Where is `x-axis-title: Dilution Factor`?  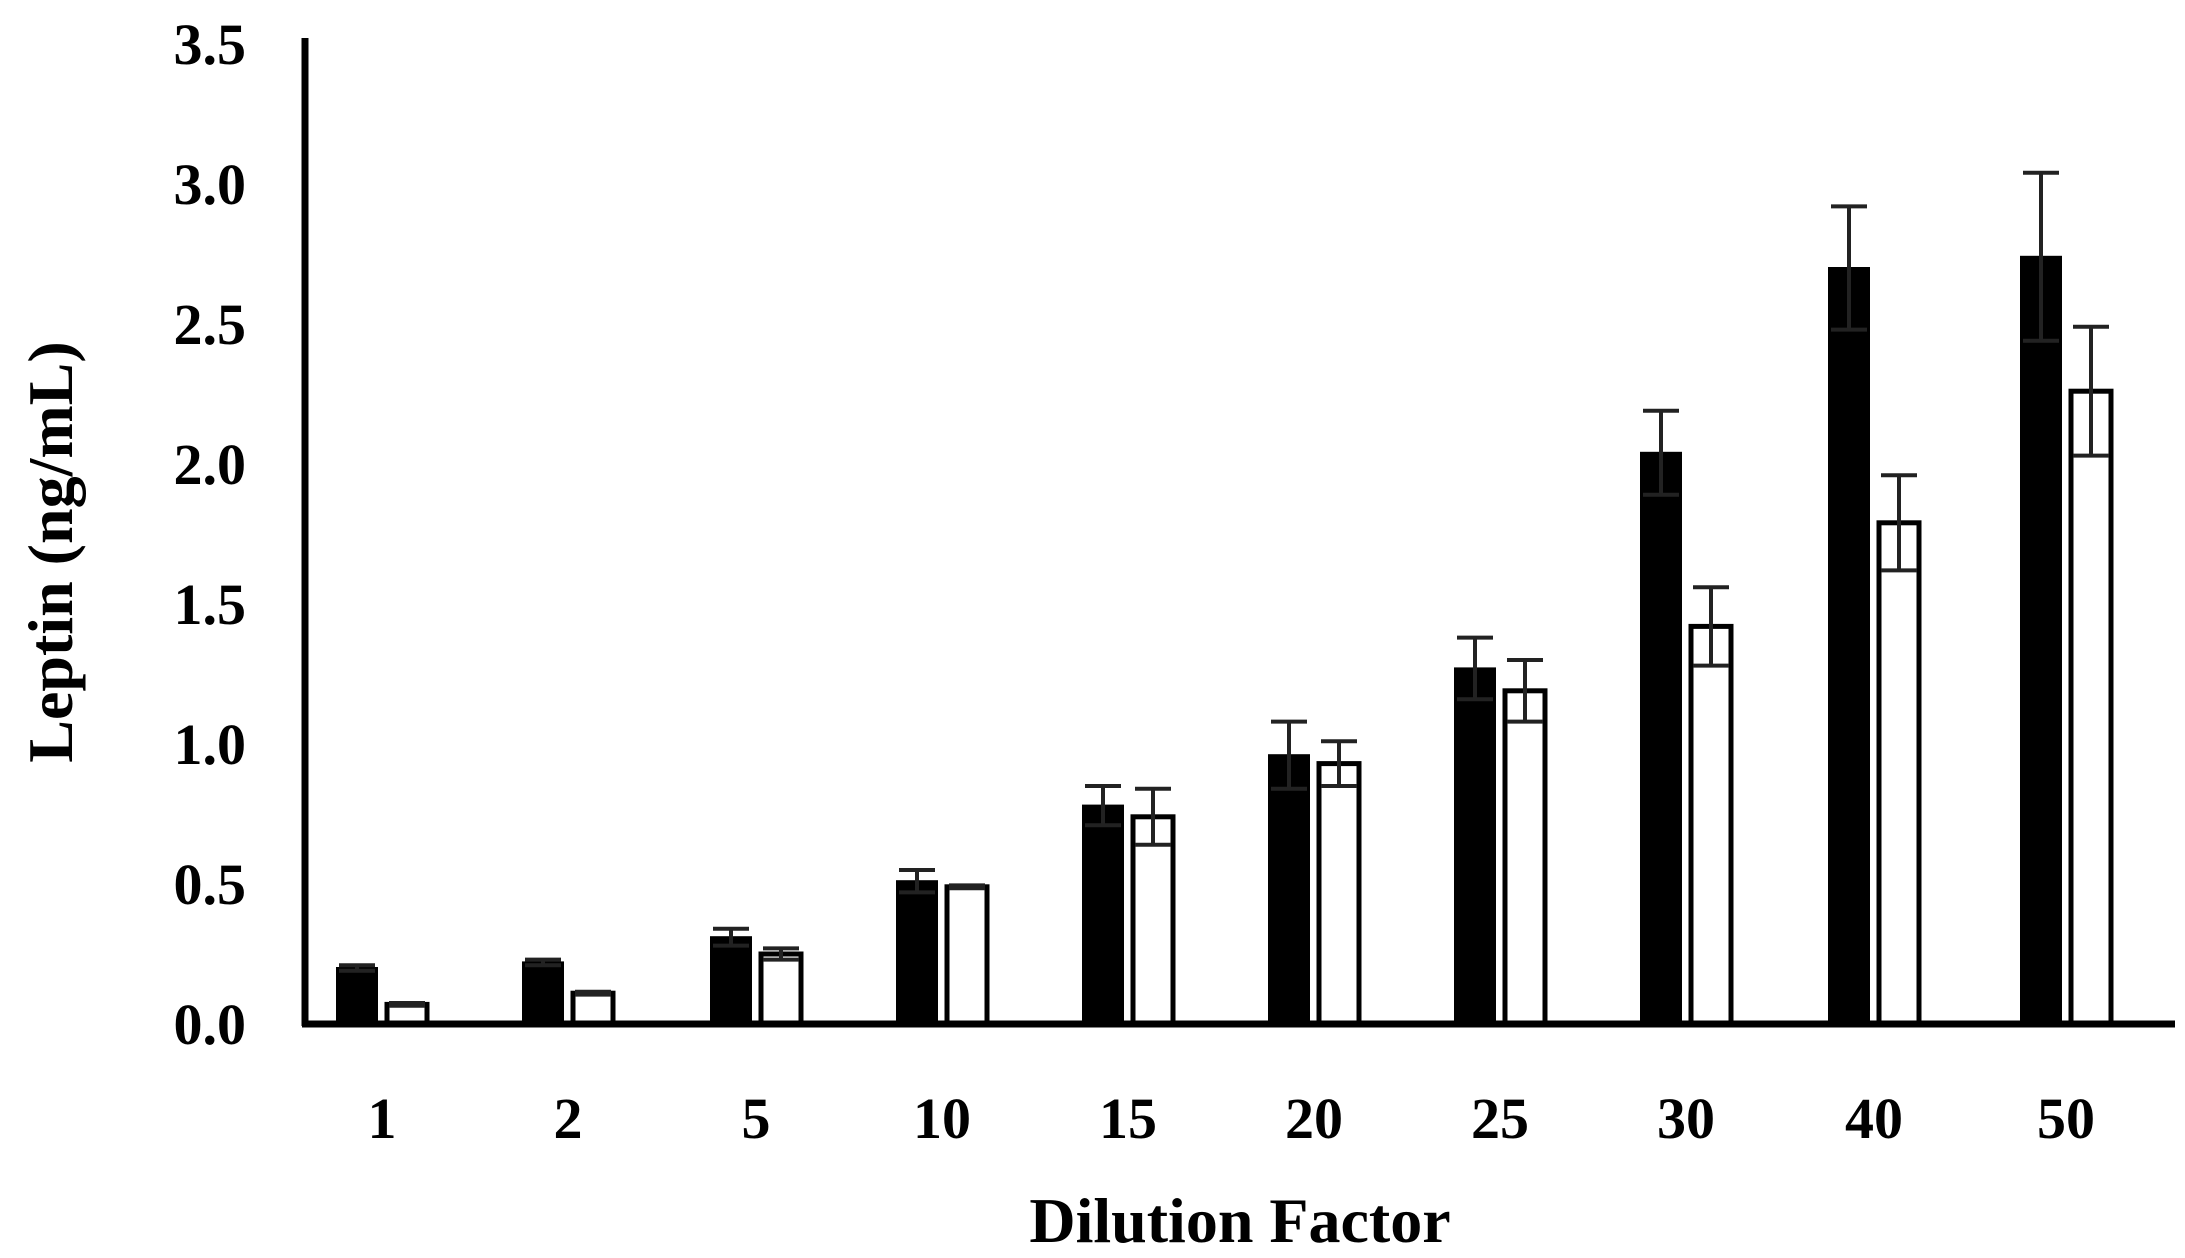
x-axis-title: Dilution Factor is located at coordinates (1239, 1220).